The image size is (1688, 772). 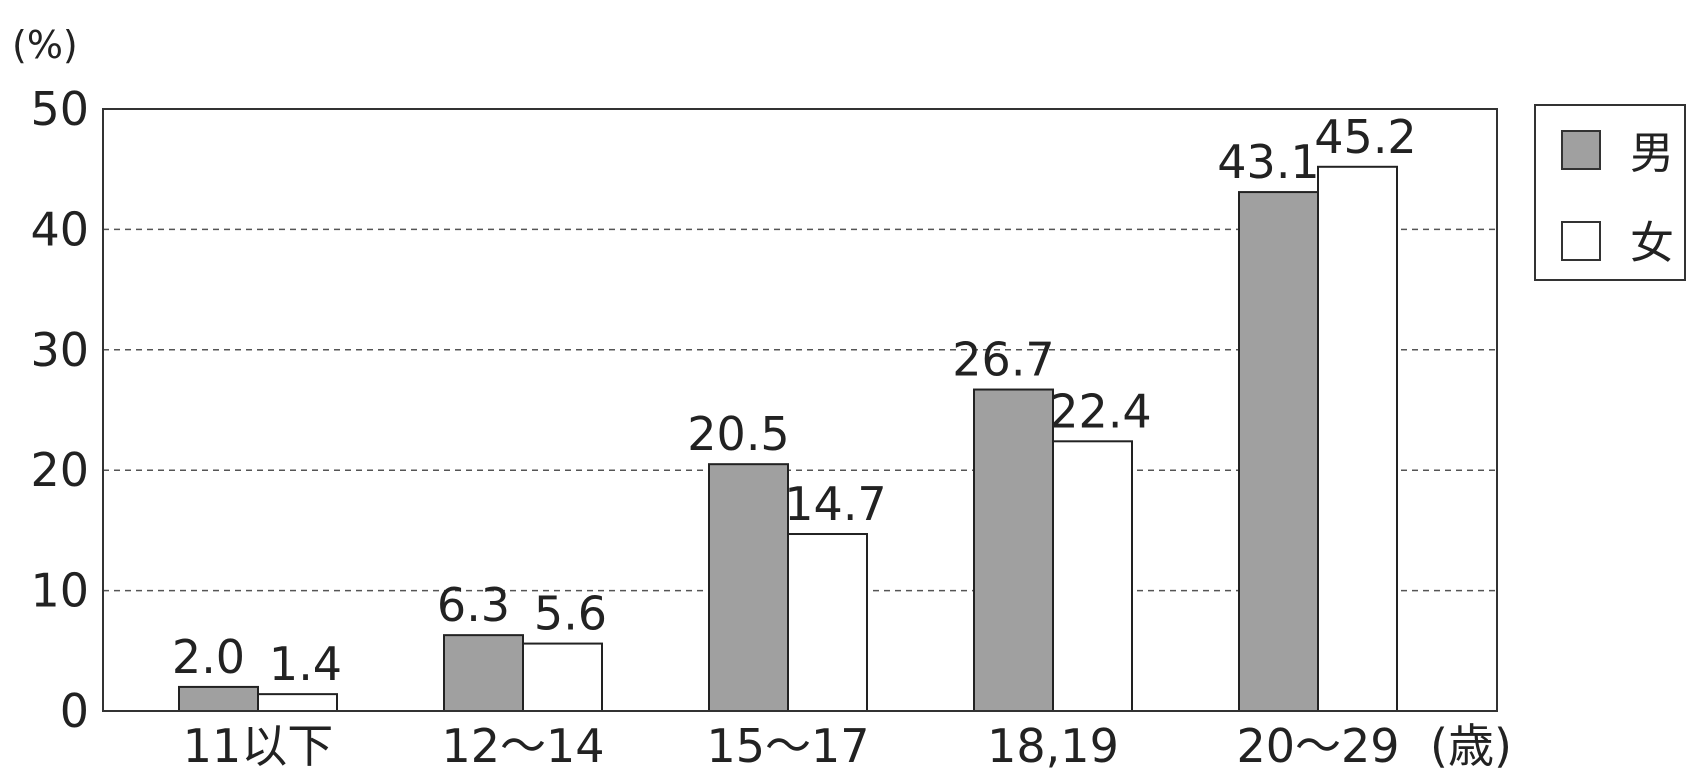 I want to click on x-category-label: 18,19, so click(x=1053, y=745).